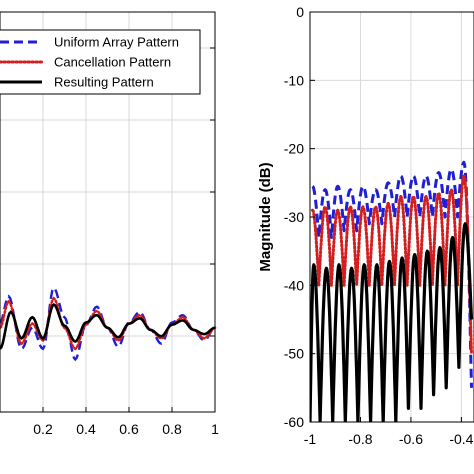 This screenshot has height=474, width=474. I want to click on legend-entry-label: Uniform Array Pattern, so click(116, 42).